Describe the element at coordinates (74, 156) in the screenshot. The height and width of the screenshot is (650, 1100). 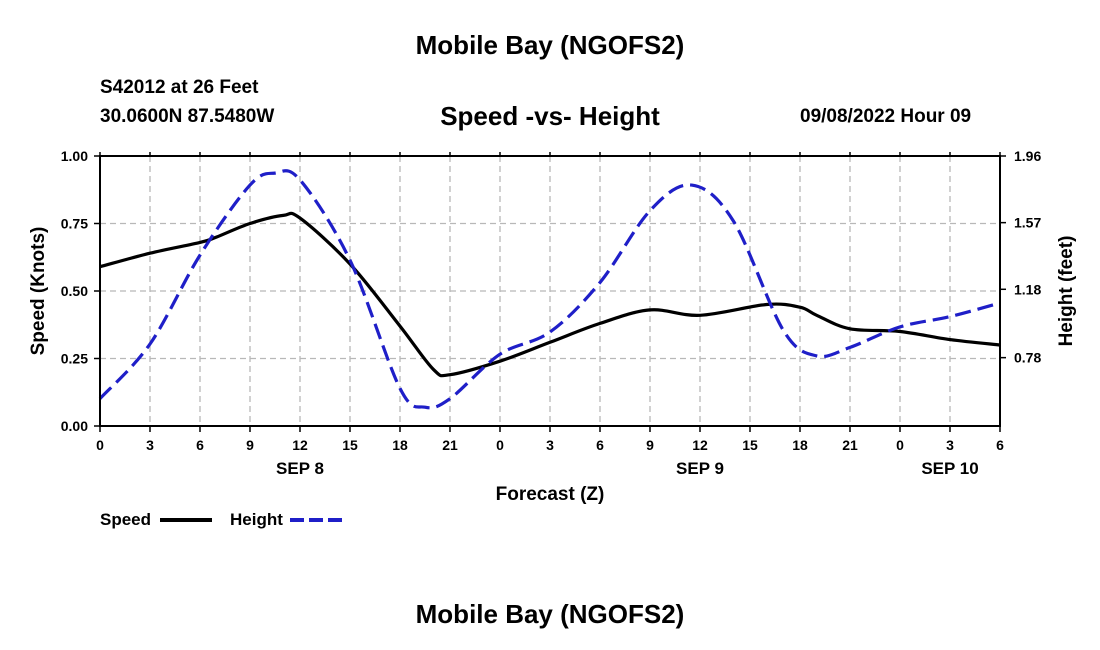
I see `y-tick-label: 1.00` at that location.